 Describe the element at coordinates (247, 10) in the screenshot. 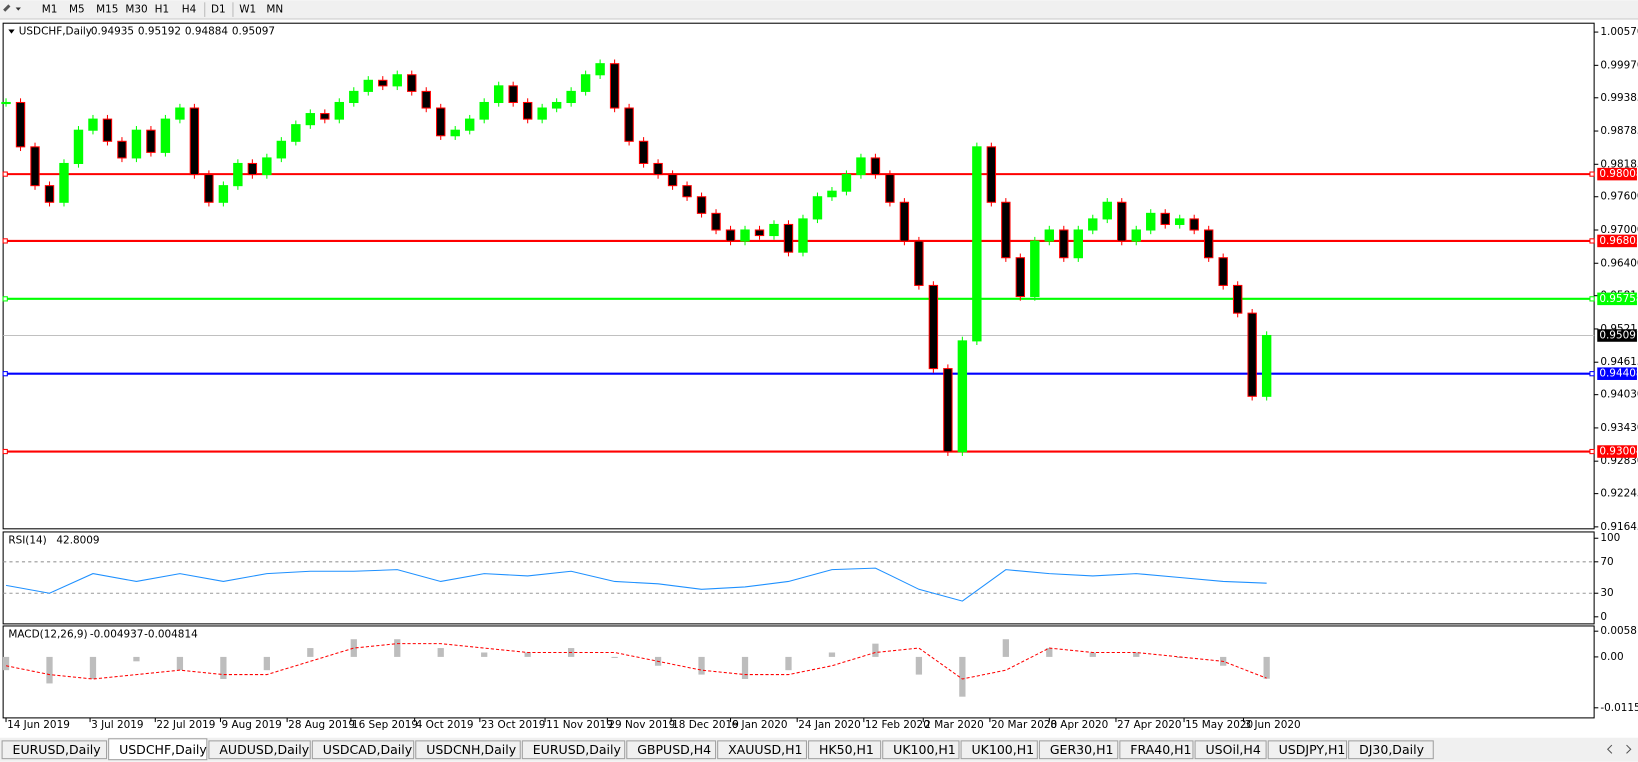

I see `timeframe-button: W1` at that location.